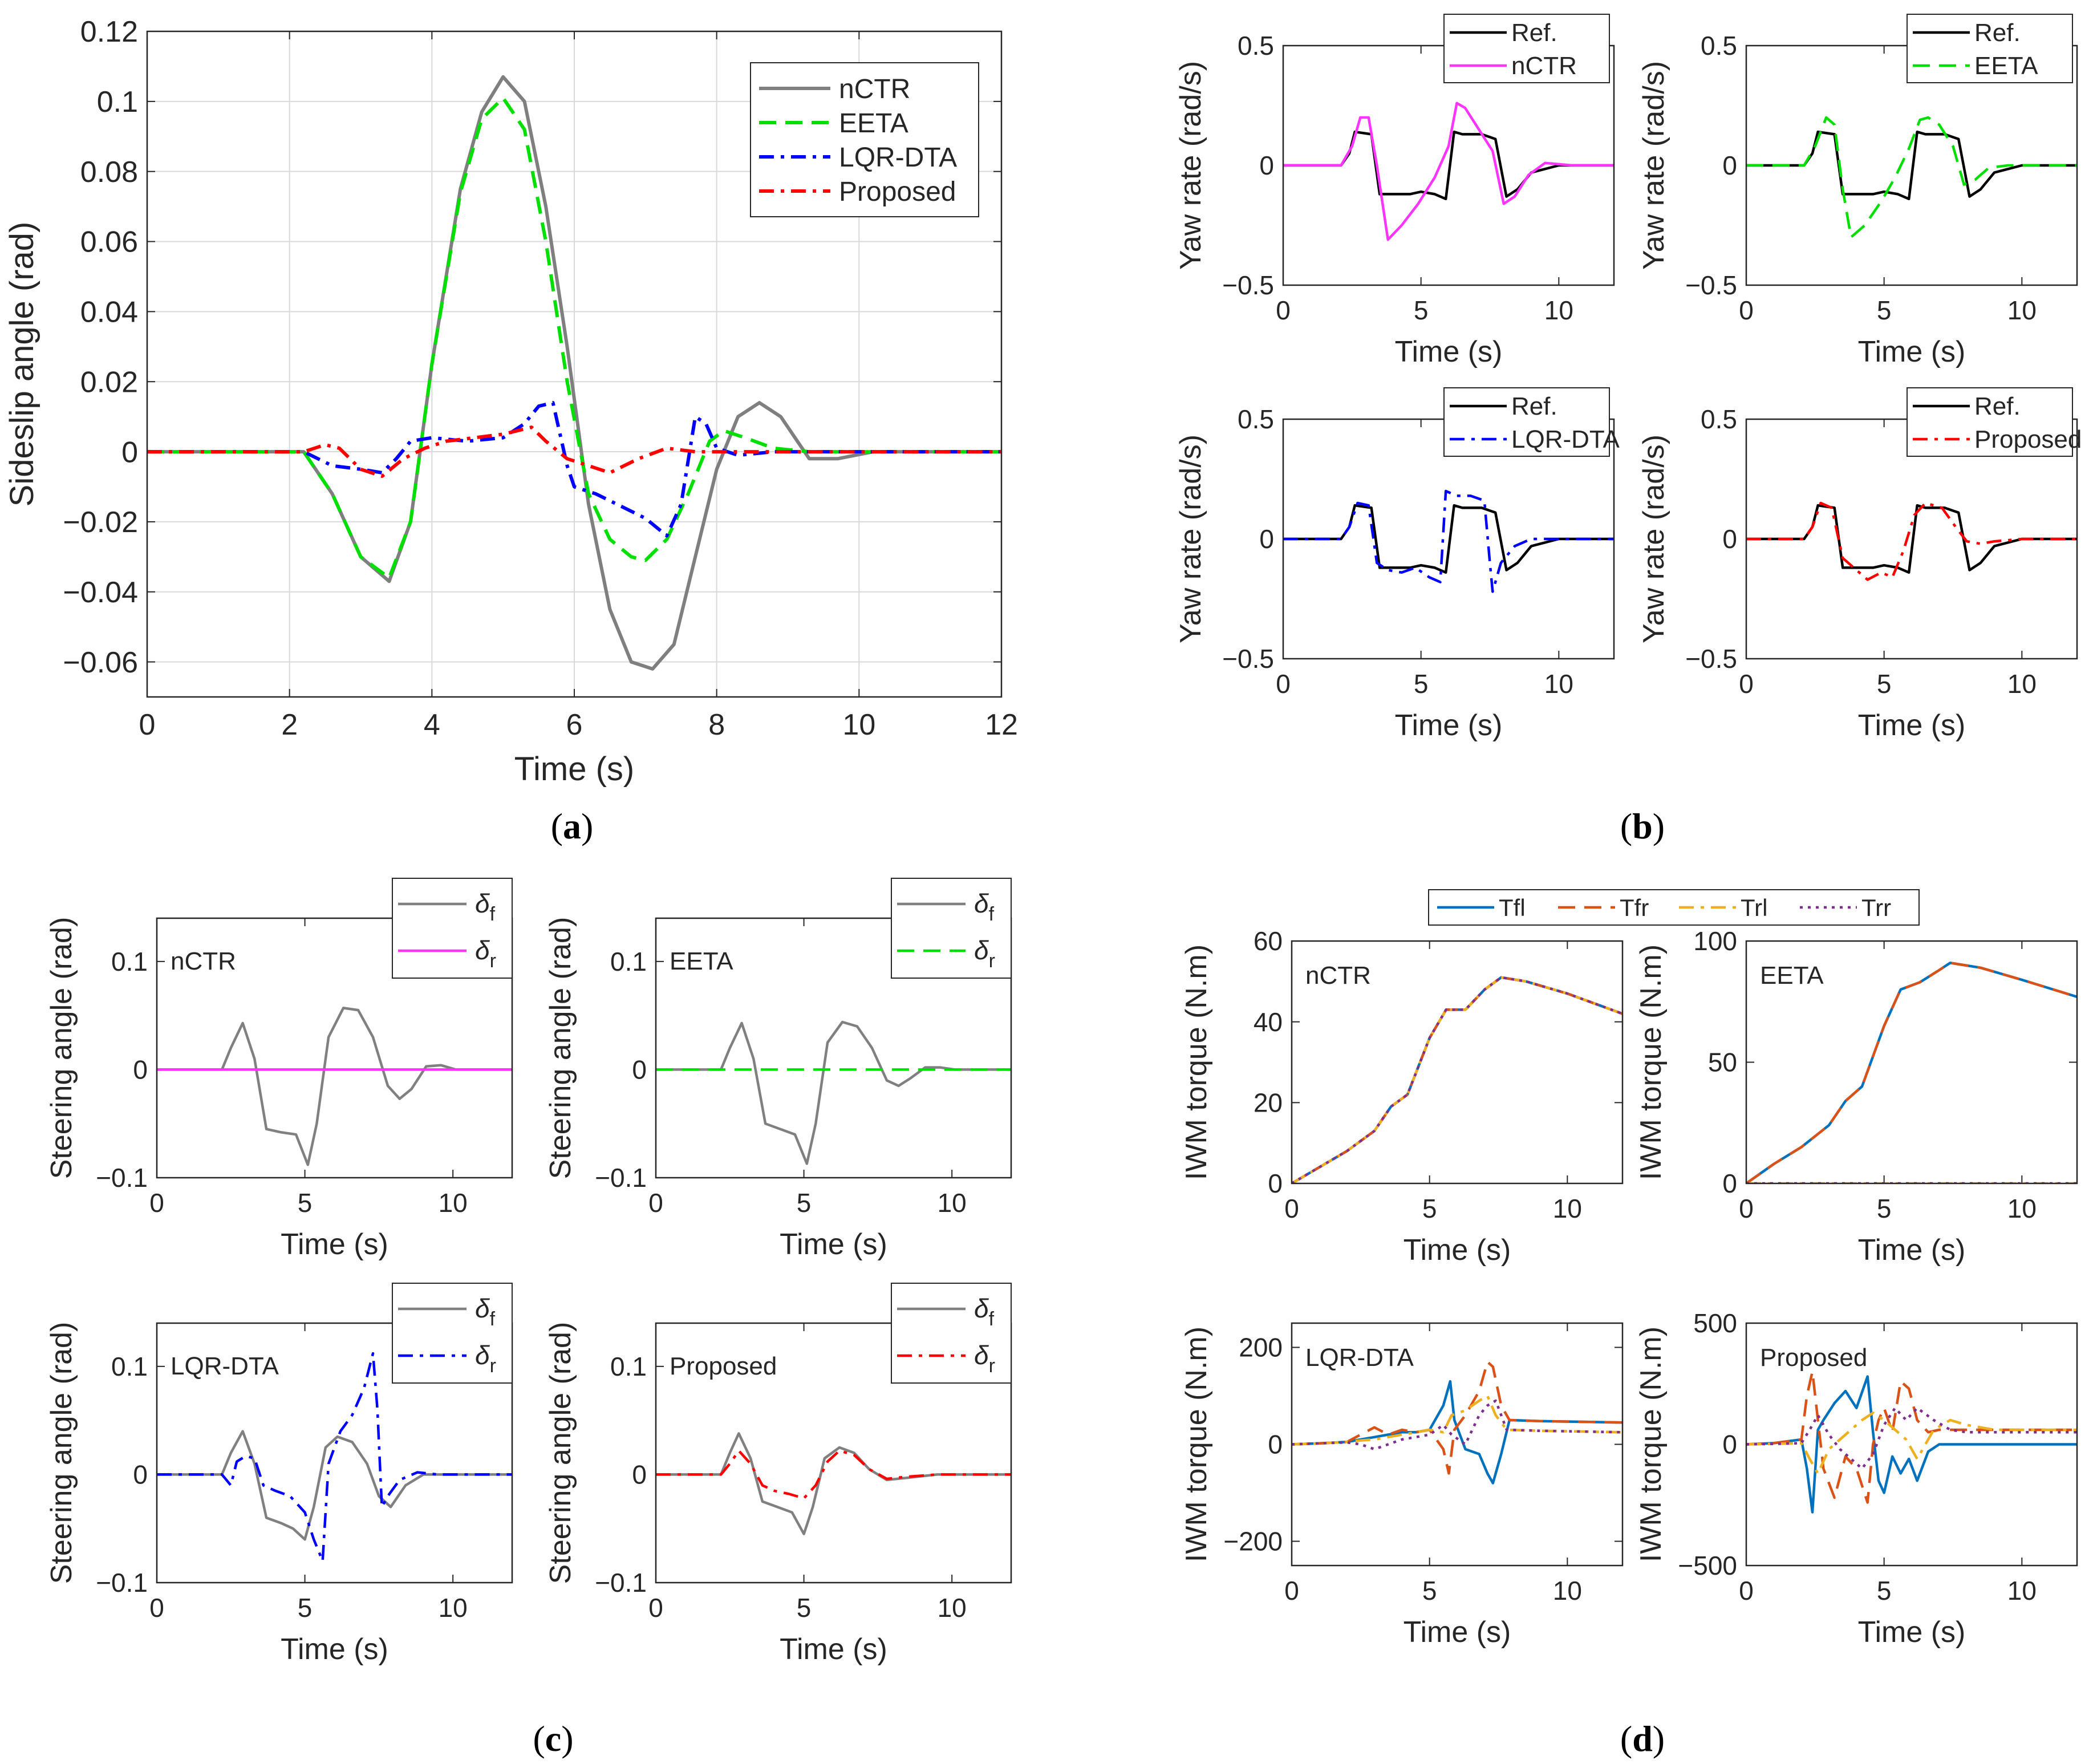 The height and width of the screenshot is (1764, 2089). Describe the element at coordinates (122, 1582) in the screenshot. I see `ytick-label: −0.1` at that location.